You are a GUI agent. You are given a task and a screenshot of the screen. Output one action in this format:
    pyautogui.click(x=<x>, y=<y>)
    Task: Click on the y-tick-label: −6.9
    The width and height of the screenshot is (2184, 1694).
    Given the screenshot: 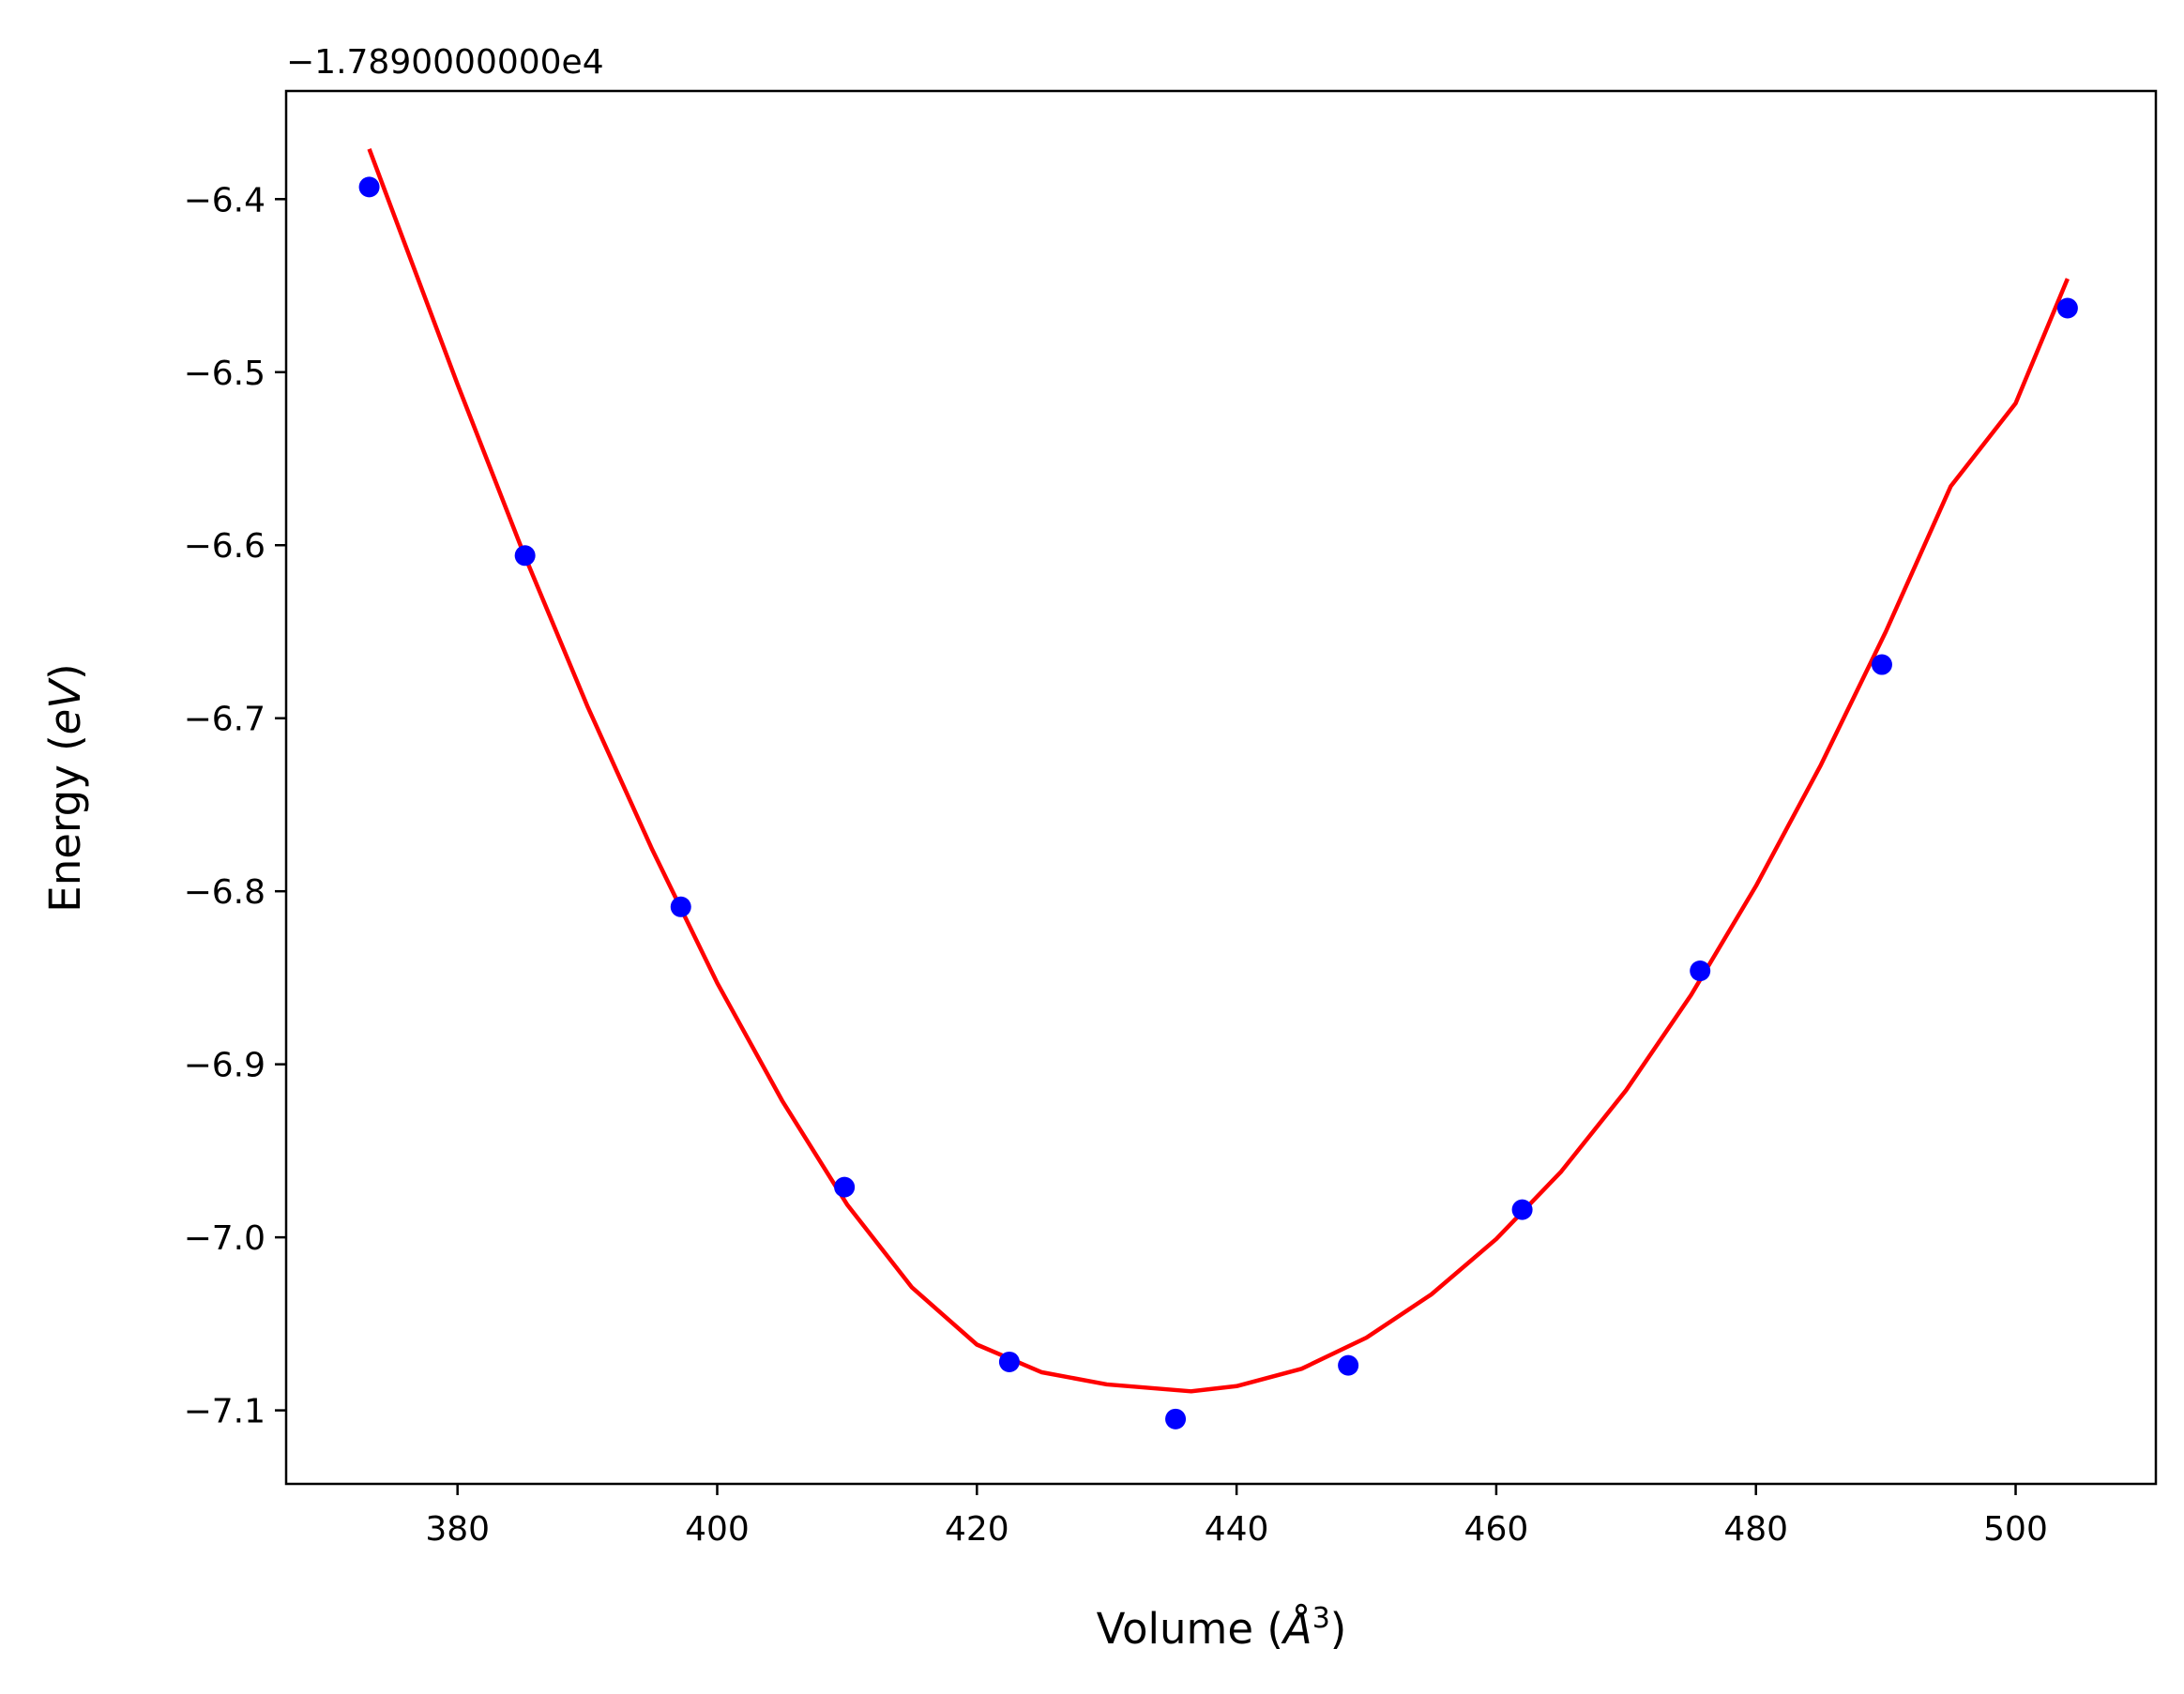 What is the action you would take?
    pyautogui.click(x=224, y=1066)
    